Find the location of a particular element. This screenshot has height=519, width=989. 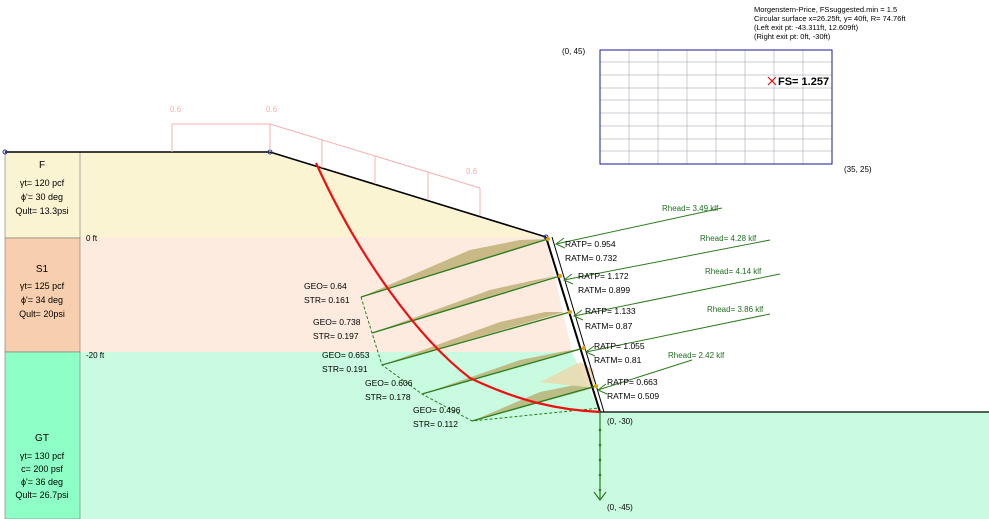

nail-1-rhead: Rhead= 3.49 klf is located at coordinates (690, 208).